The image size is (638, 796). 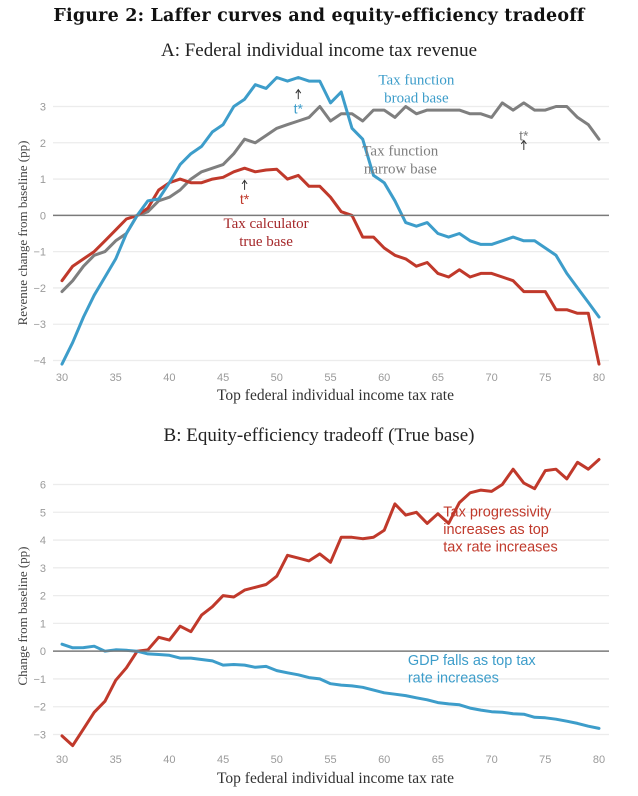 What do you see at coordinates (319, 50) in the screenshot?
I see `panel-a-title: A: Federal individual income tax revenue` at bounding box center [319, 50].